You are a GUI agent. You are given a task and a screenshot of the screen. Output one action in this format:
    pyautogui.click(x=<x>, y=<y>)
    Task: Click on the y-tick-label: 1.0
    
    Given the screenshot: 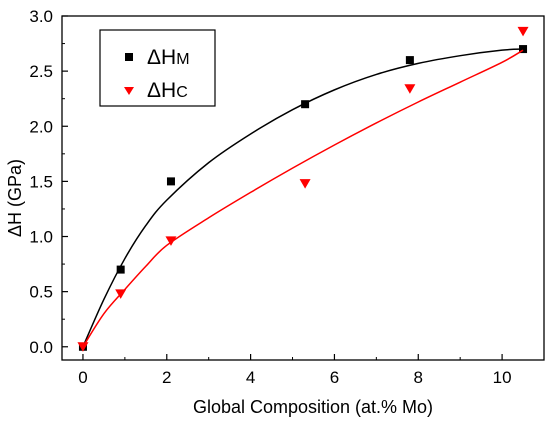 What is the action you would take?
    pyautogui.click(x=41, y=237)
    